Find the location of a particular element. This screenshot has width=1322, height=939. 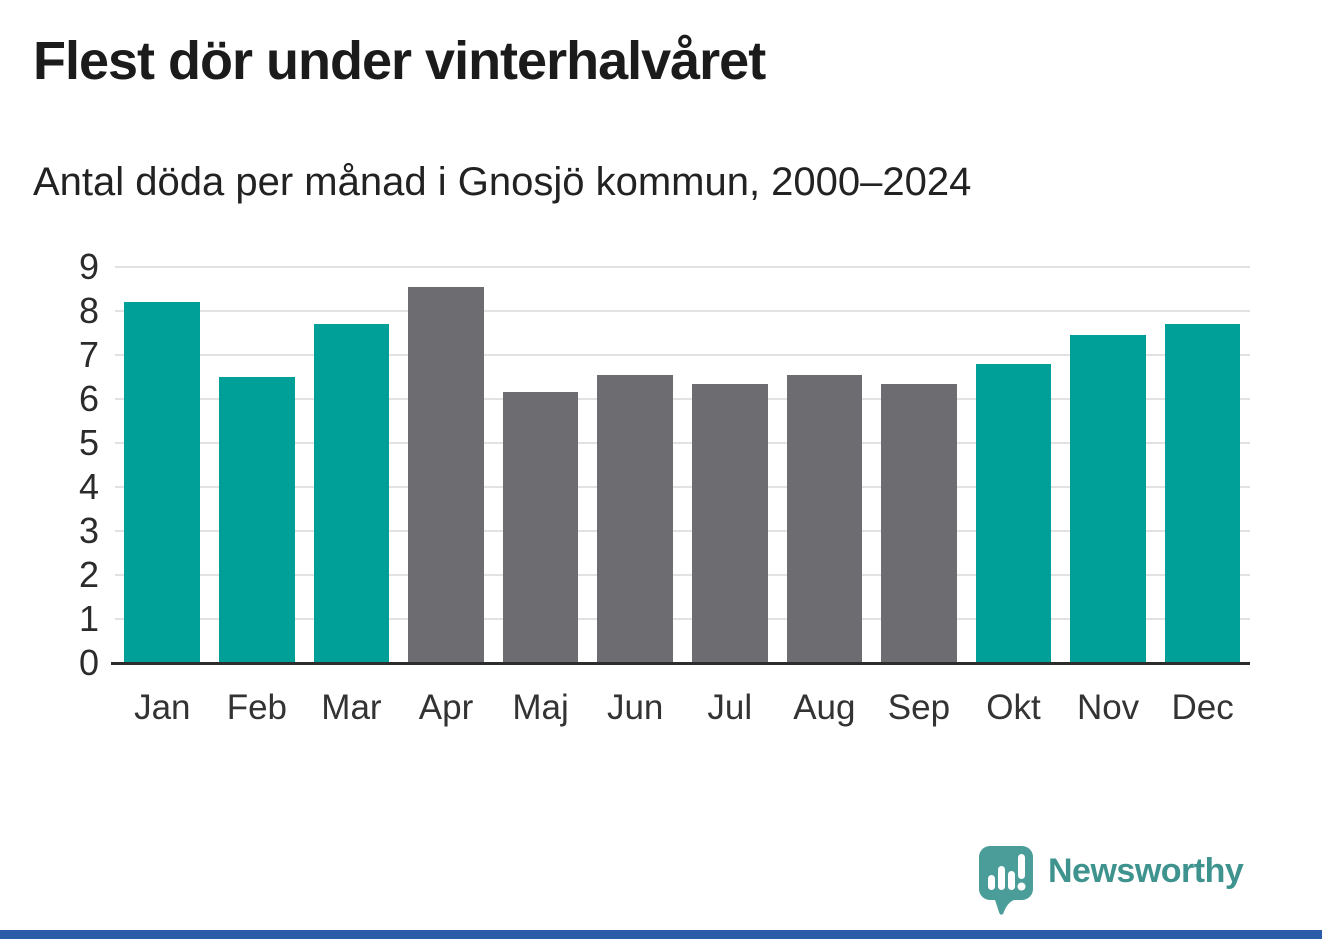

bar-slot-jan is located at coordinates (162, 465).